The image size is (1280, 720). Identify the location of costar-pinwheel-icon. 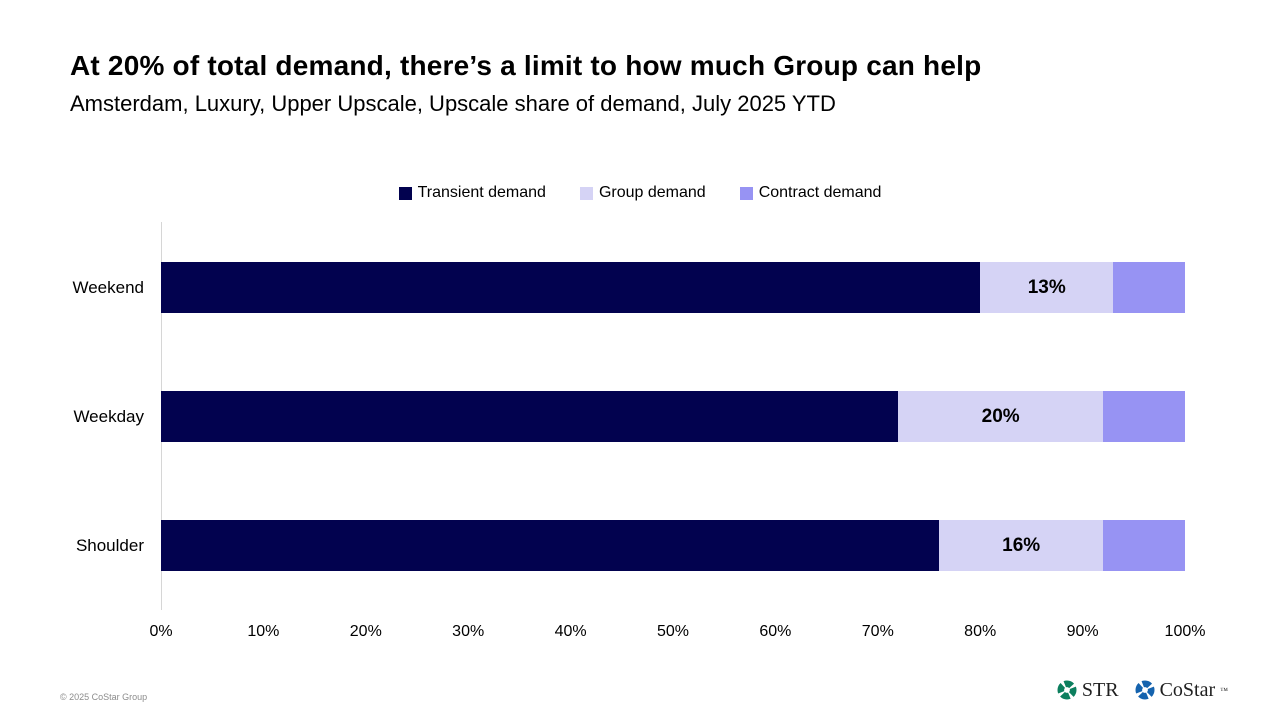
(1145, 690).